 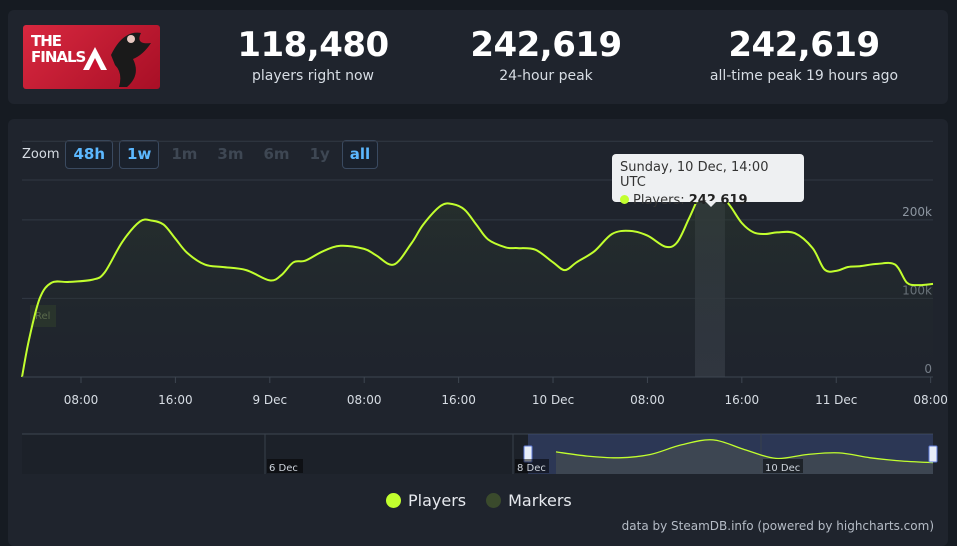 What do you see at coordinates (230, 154) in the screenshot?
I see `zoom-3m-button: 3m` at bounding box center [230, 154].